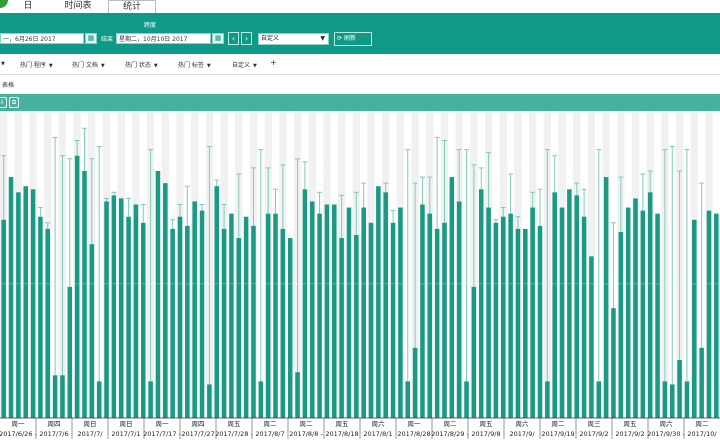 The image size is (720, 445). What do you see at coordinates (293, 39) in the screenshot?
I see `range-select: 自定义 ▼` at bounding box center [293, 39].